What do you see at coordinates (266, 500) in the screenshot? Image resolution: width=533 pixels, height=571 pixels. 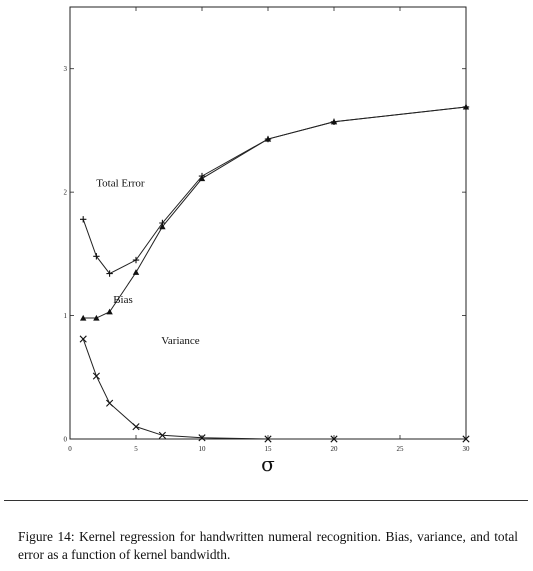 I see `caption-divider` at bounding box center [266, 500].